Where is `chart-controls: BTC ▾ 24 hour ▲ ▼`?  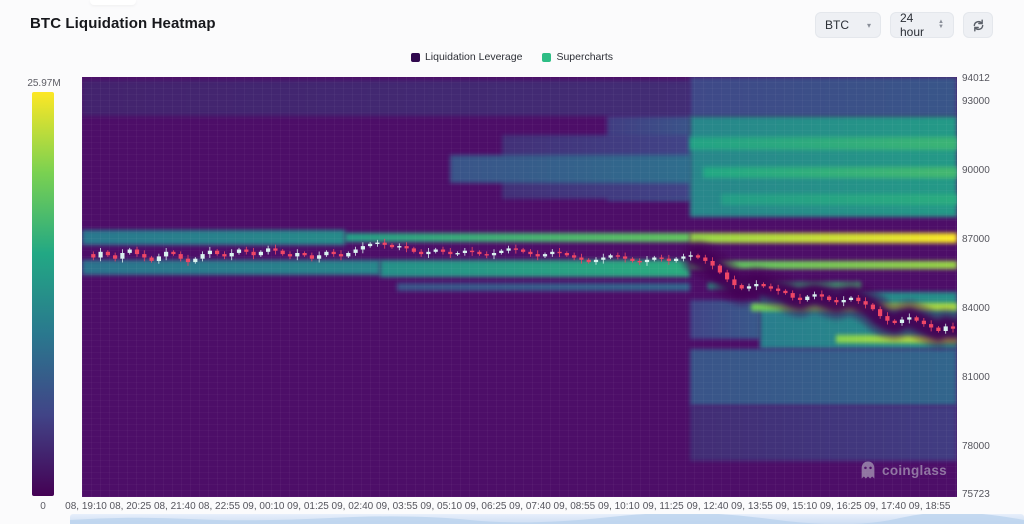
chart-controls: BTC ▾ 24 hour ▲ ▼ is located at coordinates (904, 25).